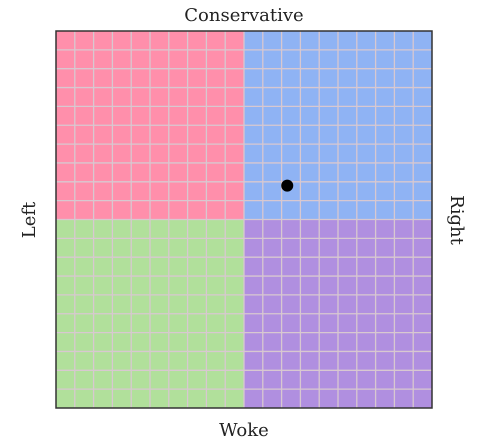 This screenshot has height=446, width=488. Describe the element at coordinates (287, 185) in the screenshot. I see `point` at that location.